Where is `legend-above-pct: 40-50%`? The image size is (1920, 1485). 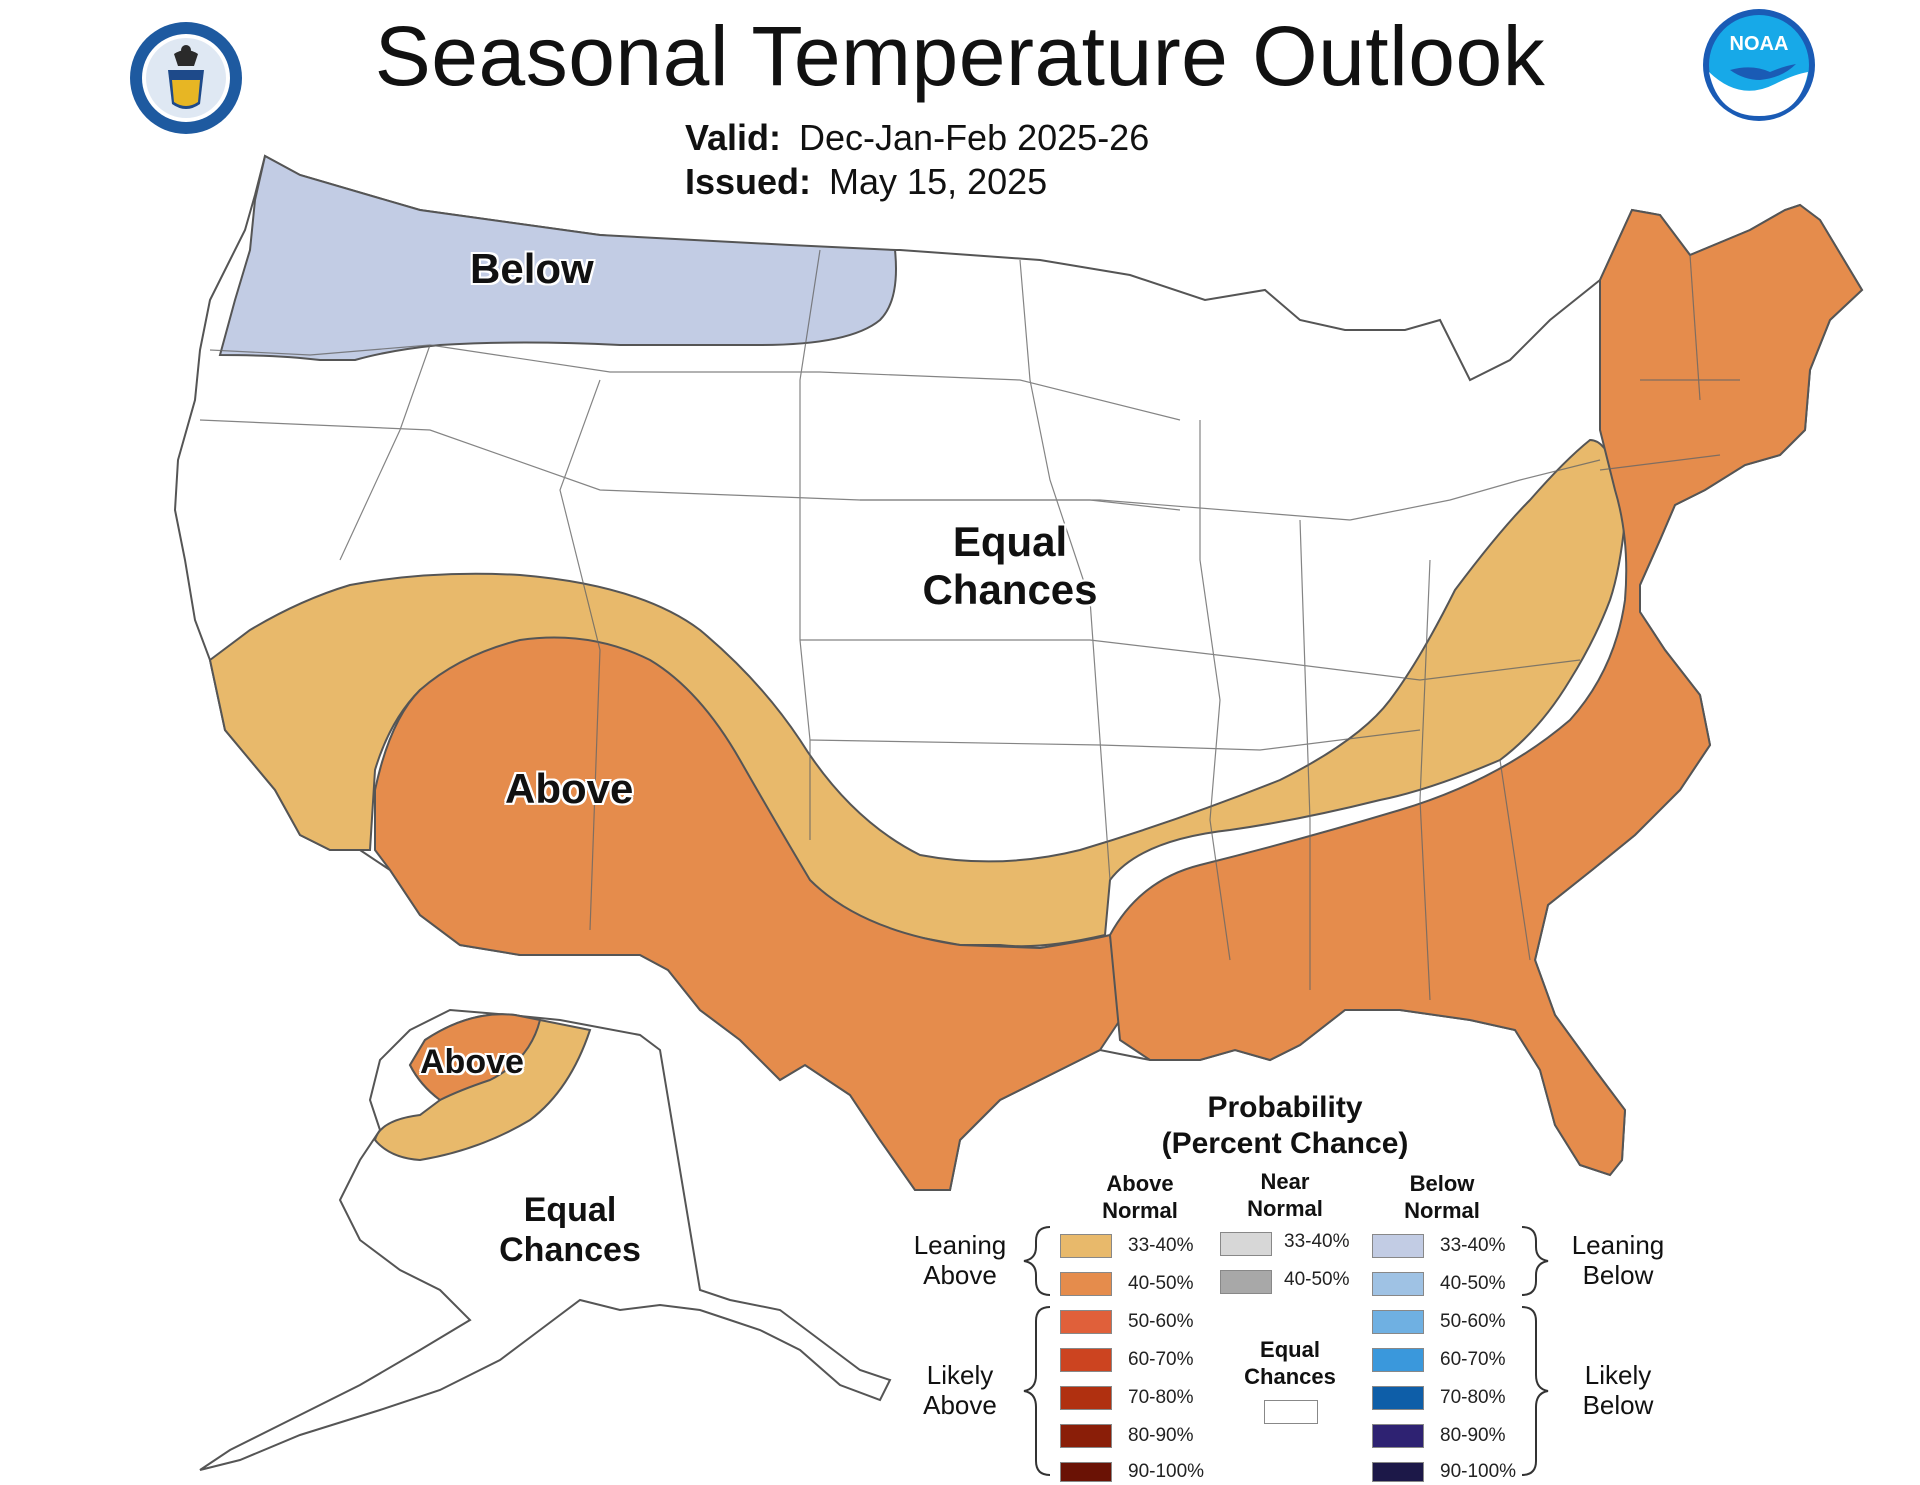
legend-above-pct: 40-50% is located at coordinates (1161, 1283).